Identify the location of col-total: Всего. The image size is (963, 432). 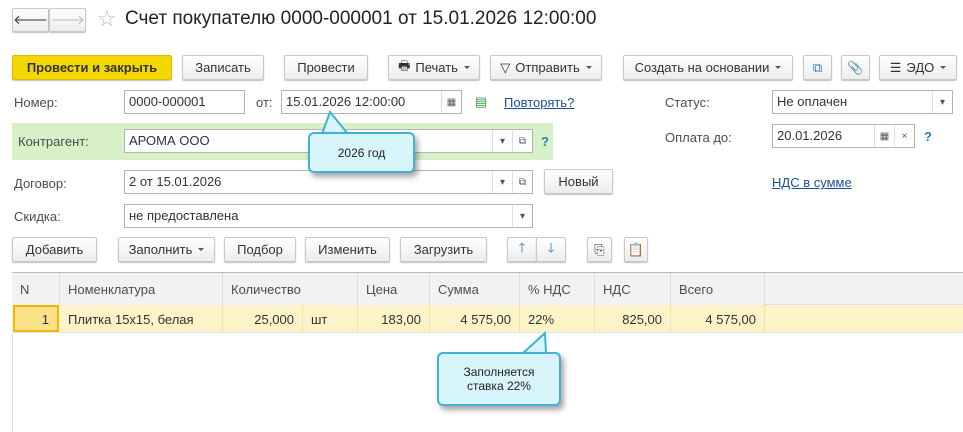
(718, 289).